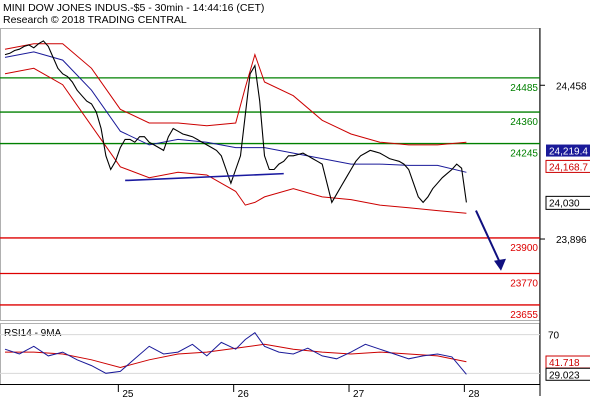 This screenshot has width=590, height=400. Describe the element at coordinates (488, 237) in the screenshot. I see `forecast-arrow-shaft` at that location.